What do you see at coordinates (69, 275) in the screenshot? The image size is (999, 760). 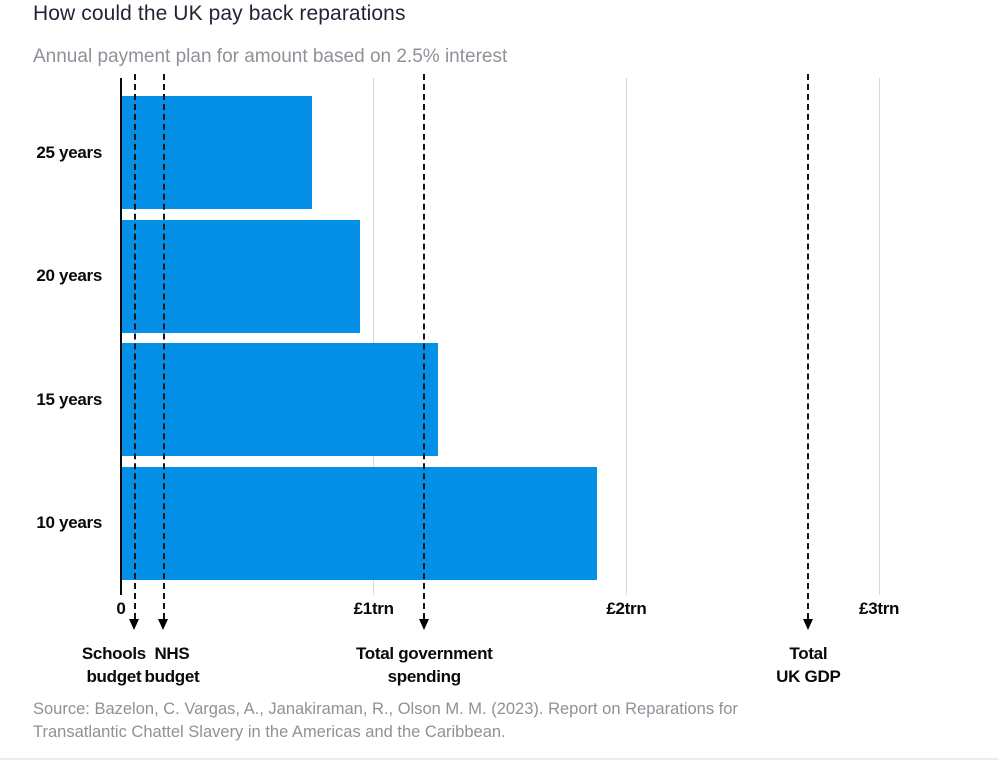 I see `category-label: 20 years` at bounding box center [69, 275].